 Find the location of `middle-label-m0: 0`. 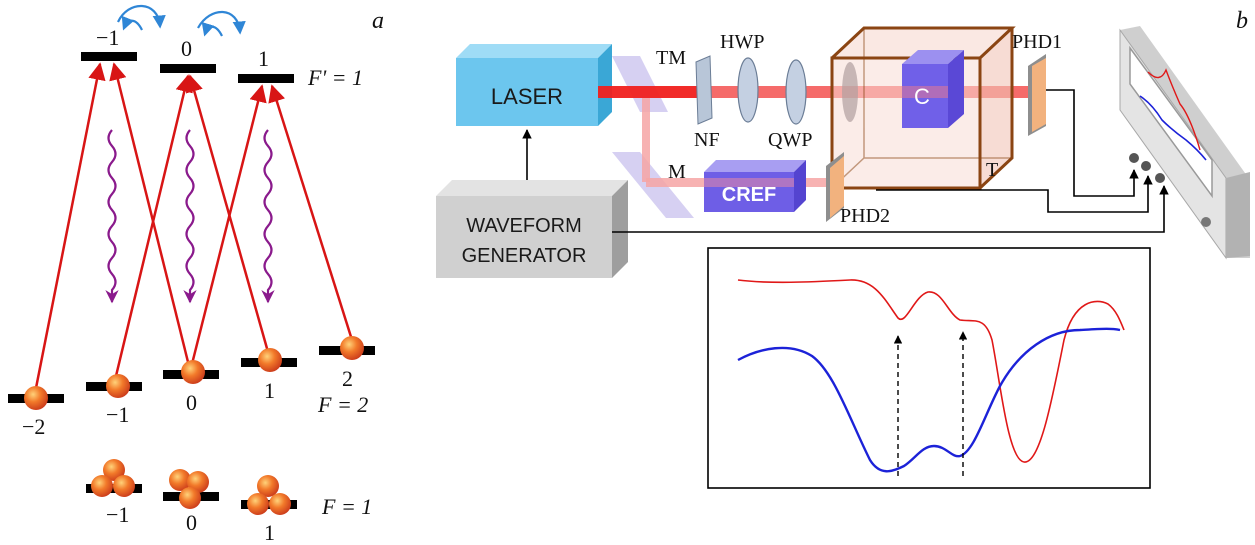

middle-label-m0: 0 is located at coordinates (191, 402).